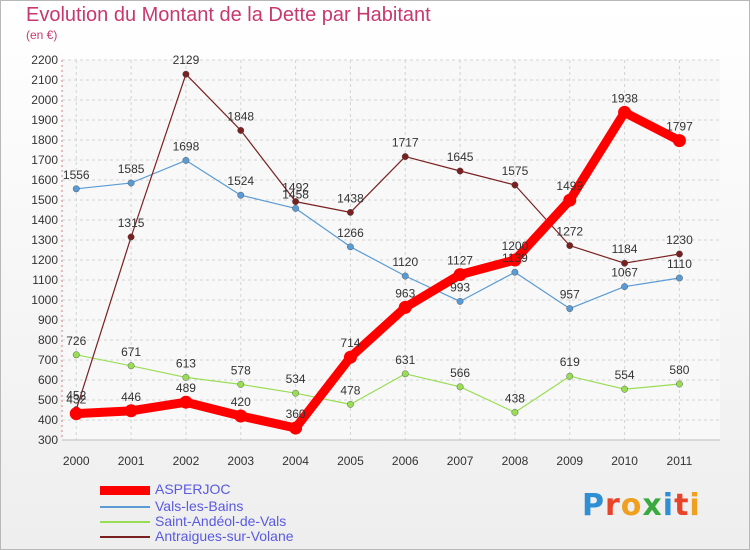 Image resolution: width=750 pixels, height=550 pixels. I want to click on y-tick-label: 1400, so click(44, 220).